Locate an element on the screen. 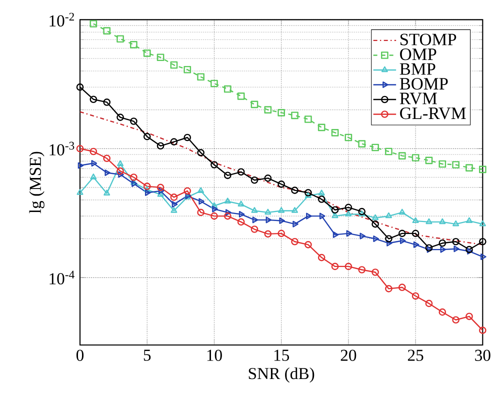  legend-label: OMP is located at coordinates (418, 54).